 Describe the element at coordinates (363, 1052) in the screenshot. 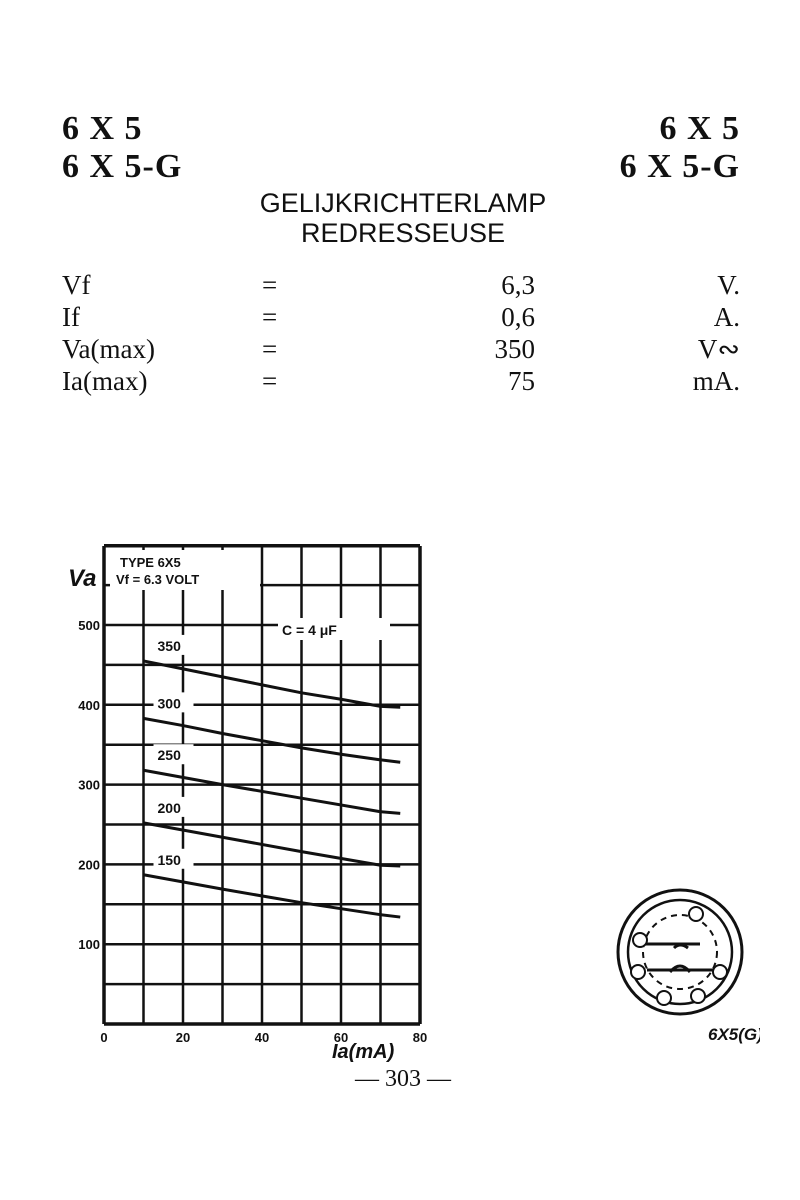

I see `x-axis-label: Ia(mA)` at that location.